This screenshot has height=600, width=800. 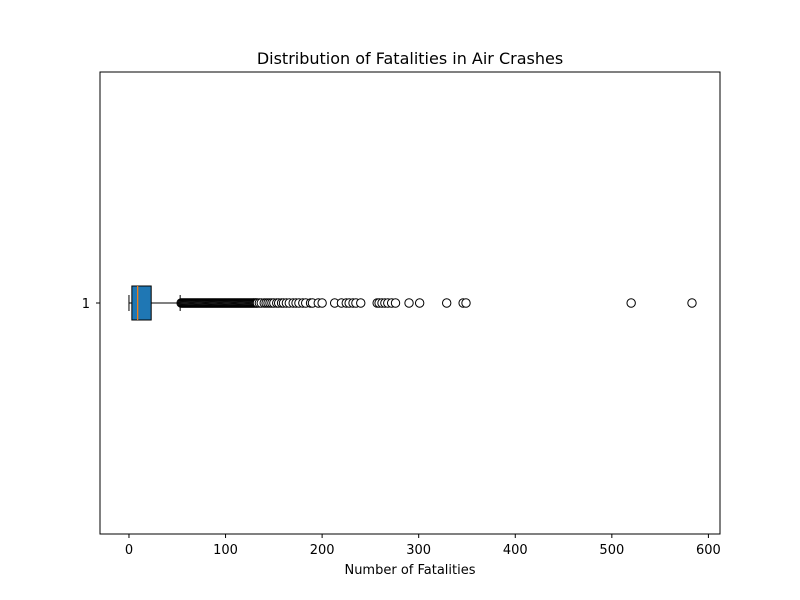 What do you see at coordinates (129, 550) in the screenshot?
I see `x-tick-label: 0` at bounding box center [129, 550].